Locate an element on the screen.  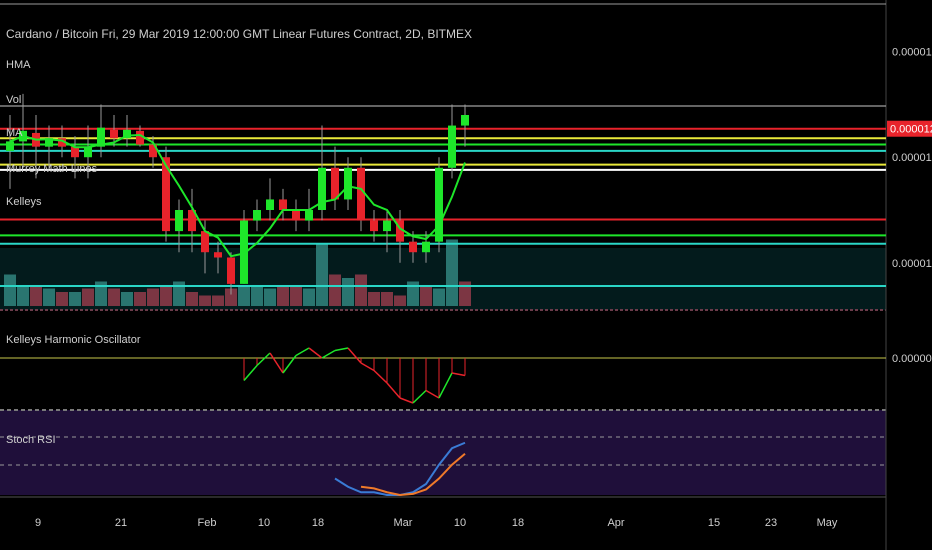
indicator-label-ma: MA is located at coordinates (14, 133).